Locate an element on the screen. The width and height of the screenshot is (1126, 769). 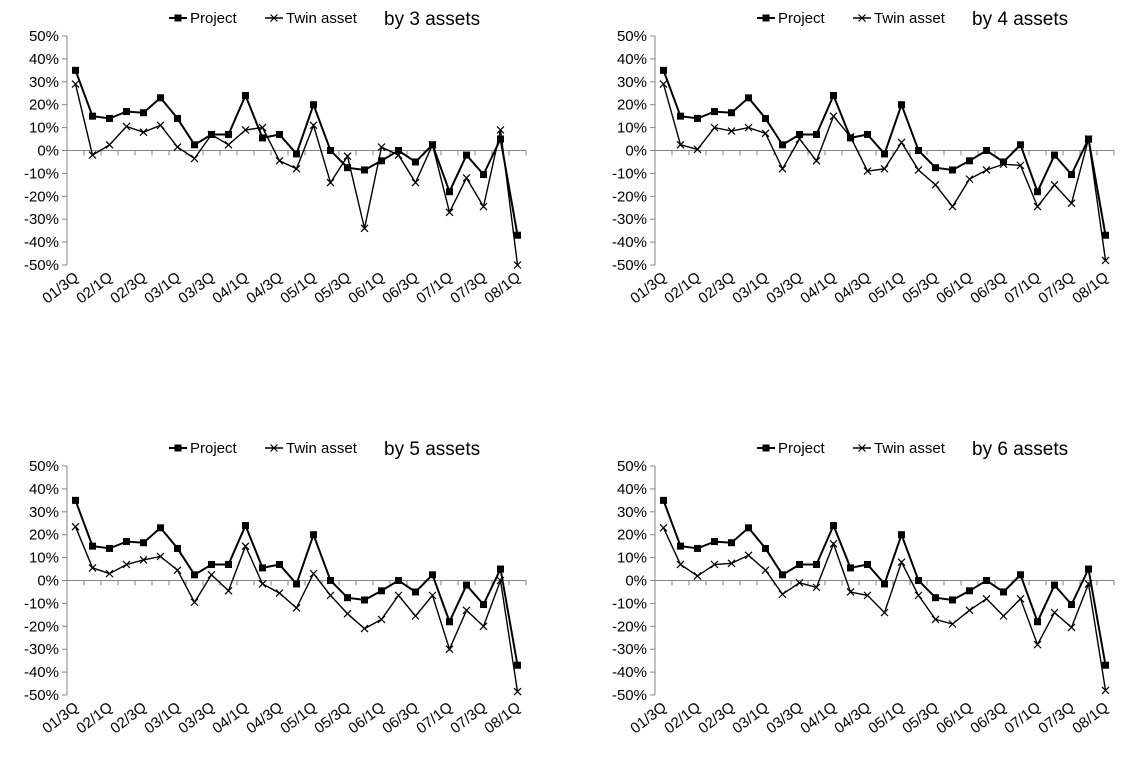
y-tick-label: 0% is located at coordinates (48, 151).